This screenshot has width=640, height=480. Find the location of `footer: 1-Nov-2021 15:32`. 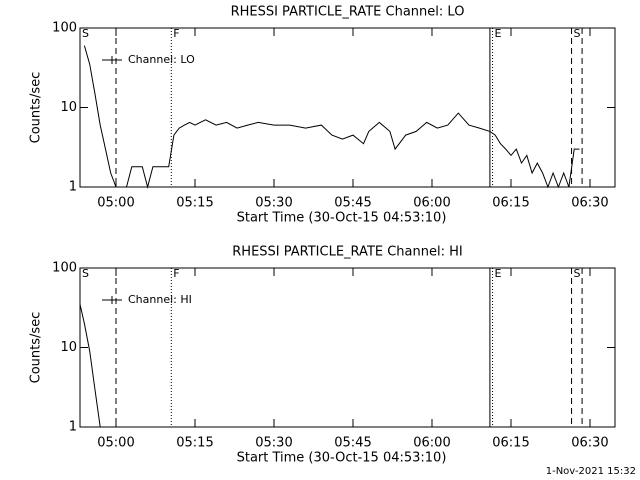

footer: 1-Nov-2021 15:32 is located at coordinates (591, 471).